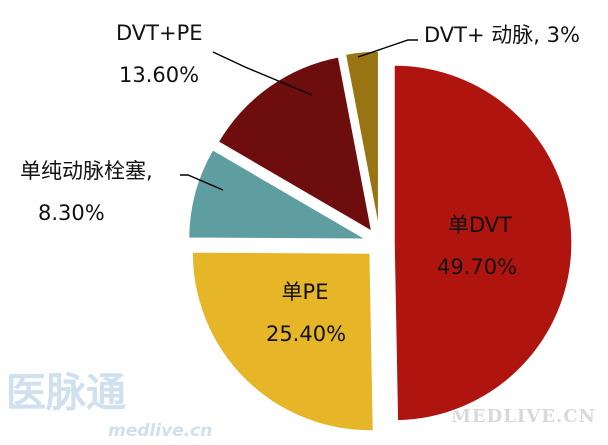 Image resolution: width=608 pixels, height=445 pixels. Describe the element at coordinates (523, 416) in the screenshot. I see `watermark-corner: MEDLIVE.CN` at that location.